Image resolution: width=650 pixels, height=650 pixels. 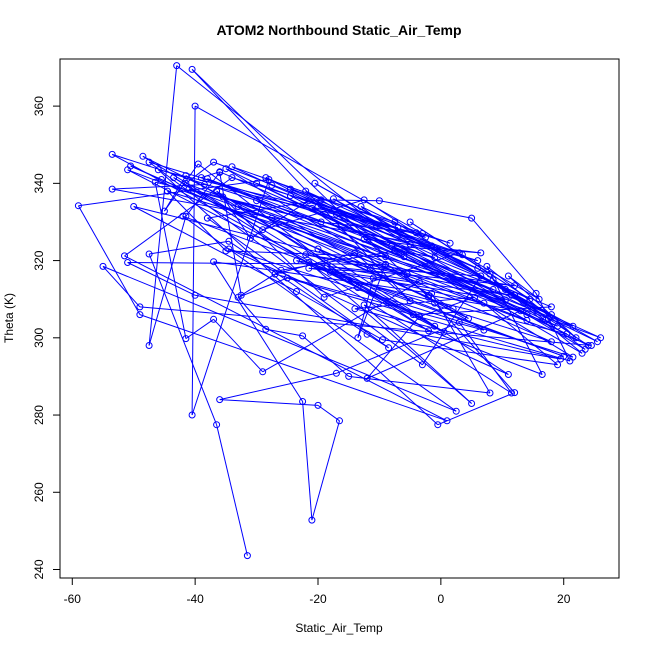 I want to click on y-tick-label: 360, so click(x=39, y=106).